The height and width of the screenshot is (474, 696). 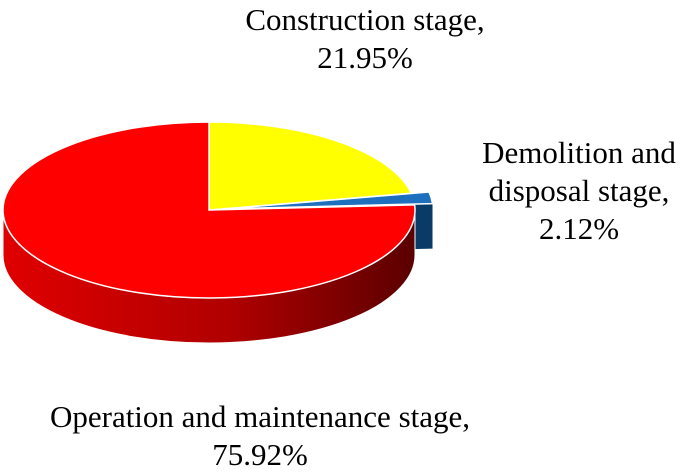 I want to click on slice-construction, so click(x=310, y=166).